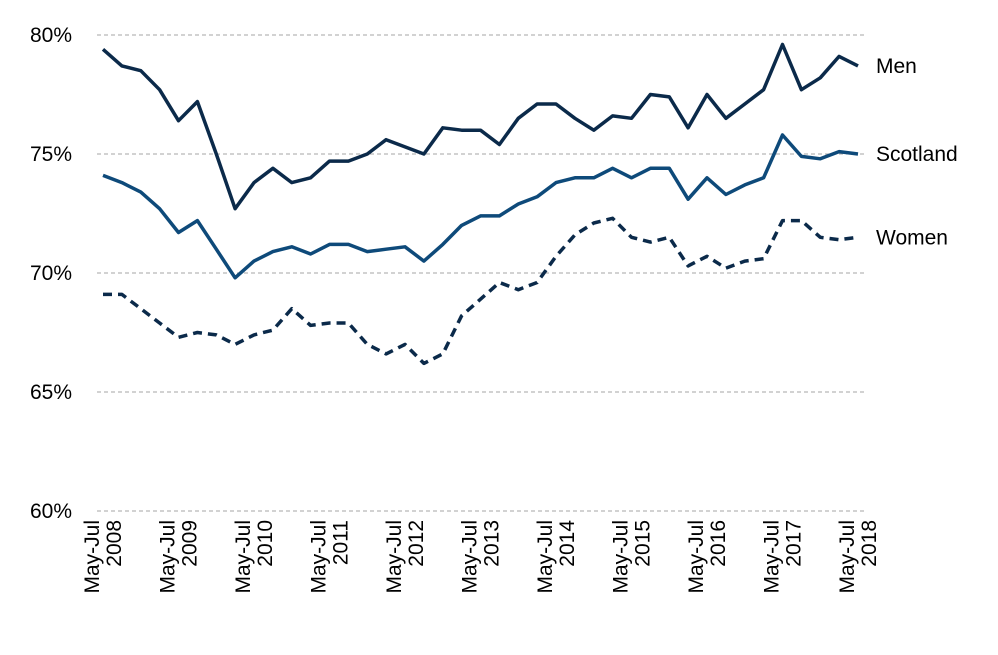  Describe the element at coordinates (718, 543) in the screenshot. I see `x-tick-label-line2: 2016` at that location.